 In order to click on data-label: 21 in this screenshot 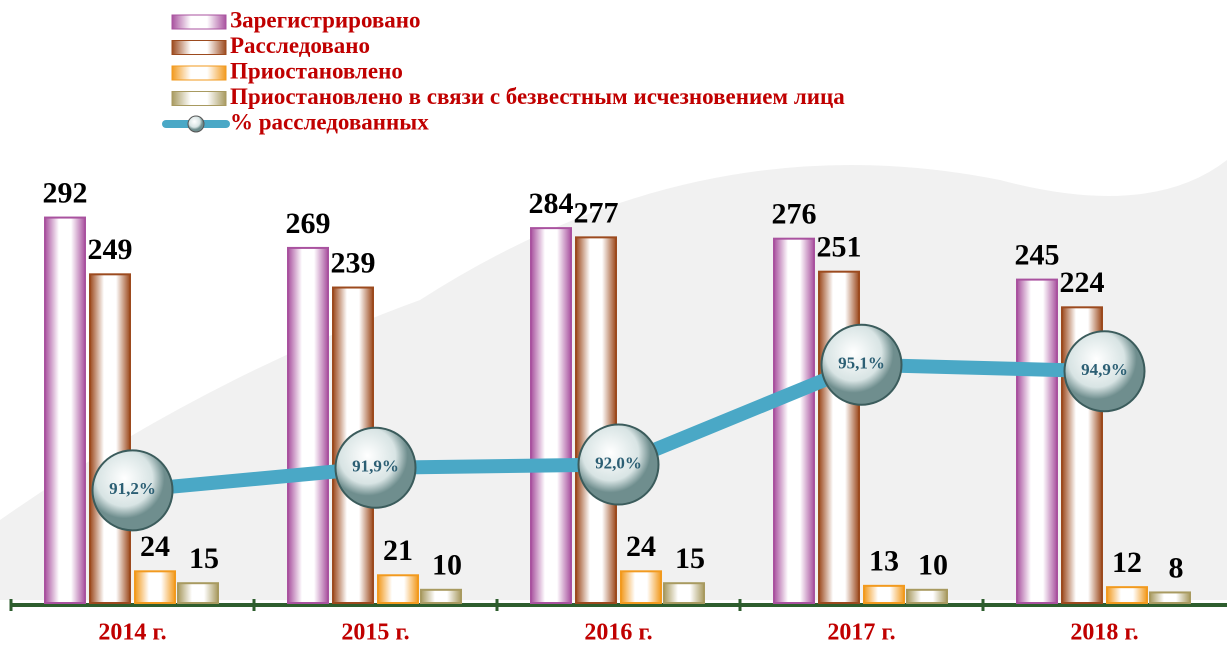, I will do `click(398, 550)`.